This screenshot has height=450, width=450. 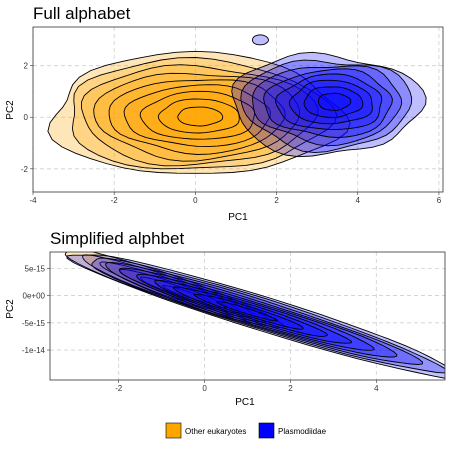 What do you see at coordinates (33, 200) in the screenshot?
I see `x-tick-label: -4` at bounding box center [33, 200].